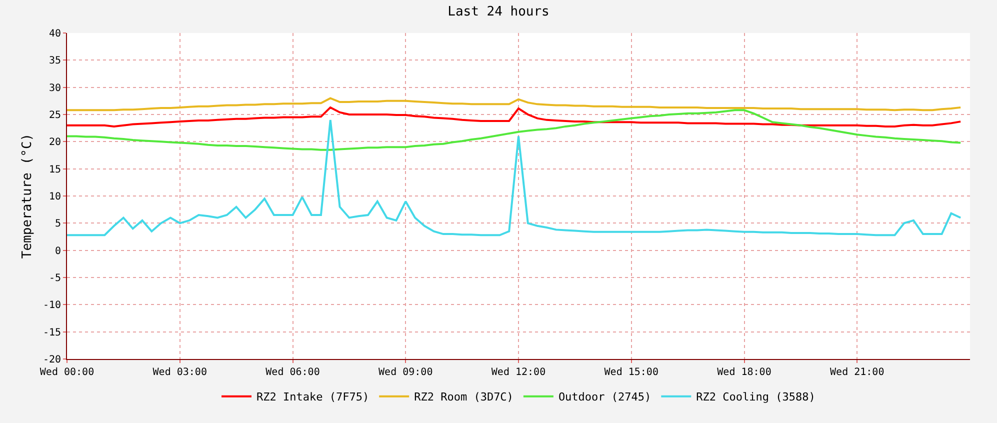 The height and width of the screenshot is (423, 997). I want to click on x-tick-label: Wed 15:00, so click(631, 372).